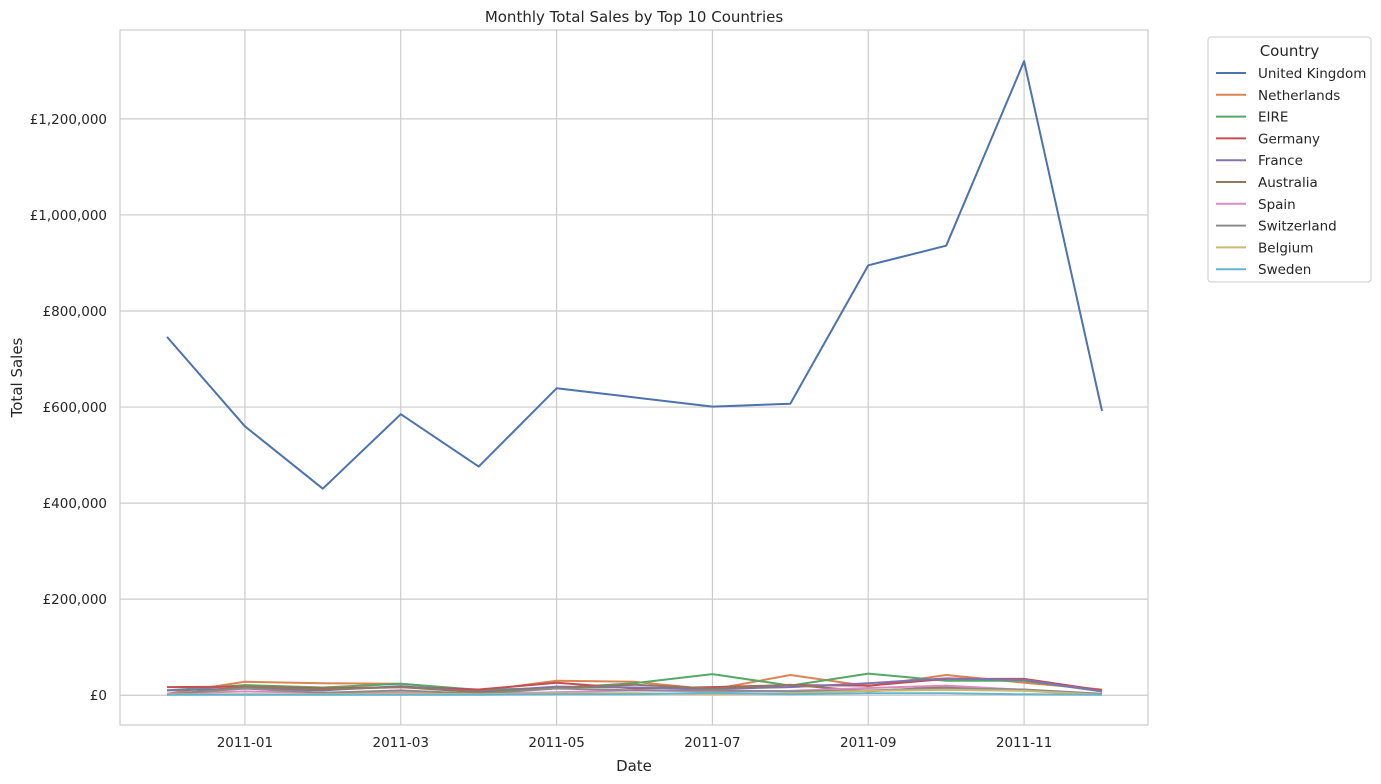 Image resolution: width=1381 pixels, height=784 pixels. What do you see at coordinates (75, 600) in the screenshot?
I see `y-tick-label: £200,000` at bounding box center [75, 600].